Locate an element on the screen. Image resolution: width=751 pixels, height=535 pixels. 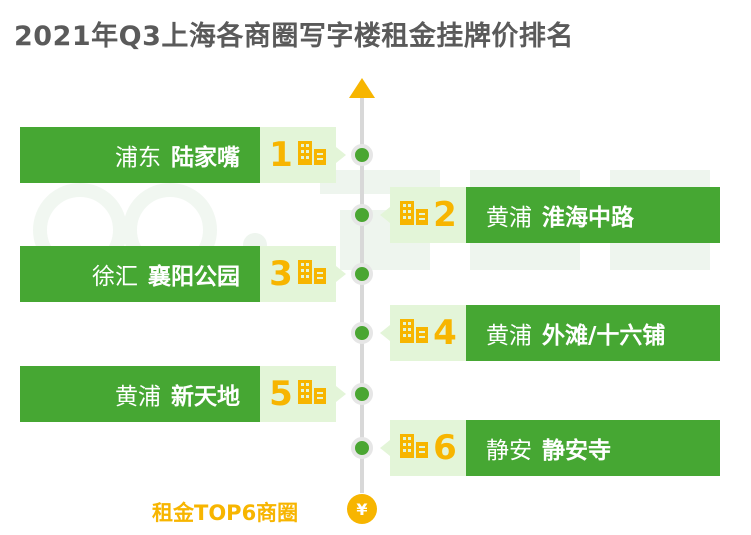
area-name: 静安 静安寺 is located at coordinates (593, 448).